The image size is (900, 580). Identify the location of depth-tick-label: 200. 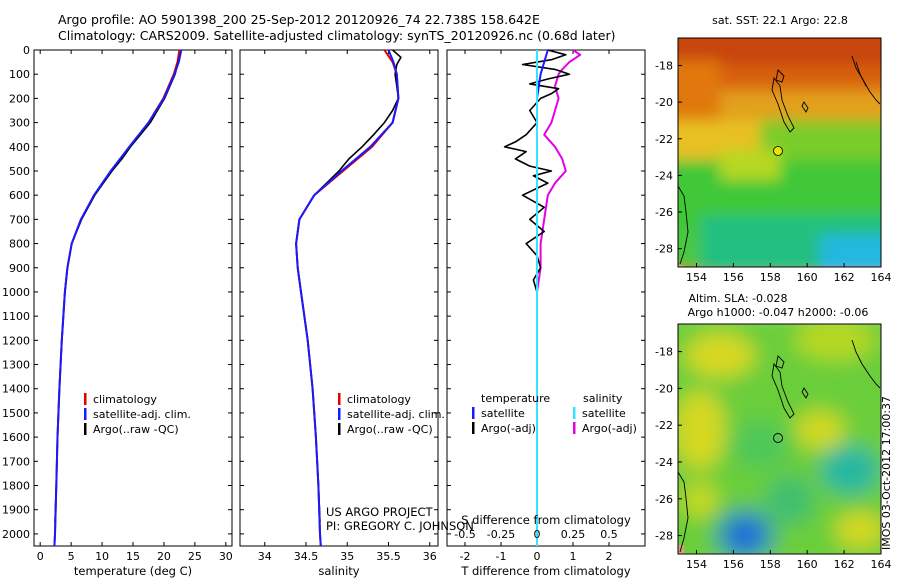
(19, 98).